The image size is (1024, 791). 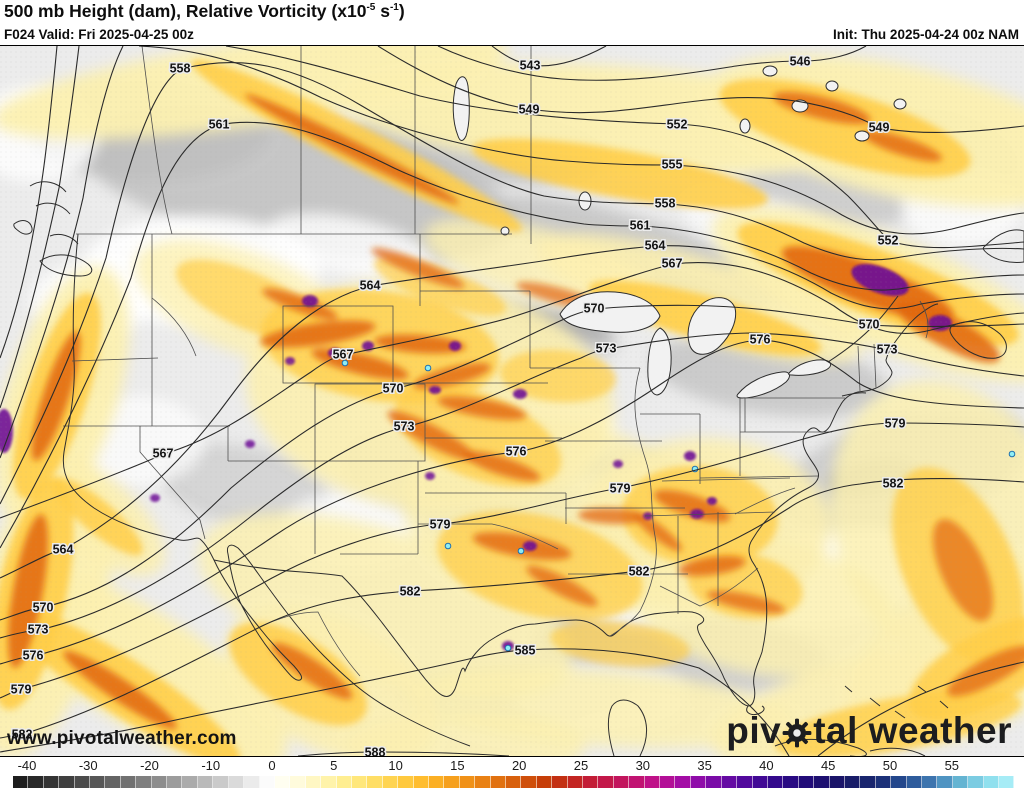 What do you see at coordinates (334, 765) in the screenshot?
I see `colorbar-tick-label: 5` at bounding box center [334, 765].